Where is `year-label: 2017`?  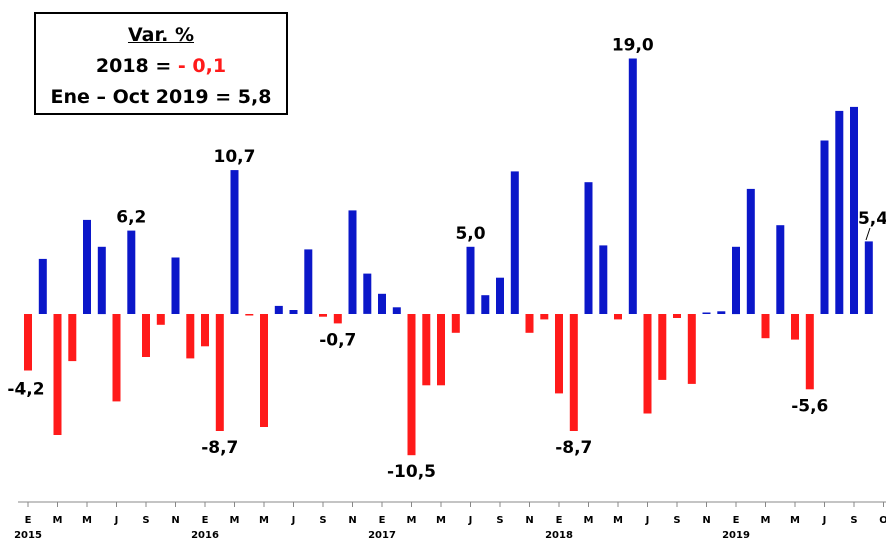 year-label: 2017 is located at coordinates (382, 535).